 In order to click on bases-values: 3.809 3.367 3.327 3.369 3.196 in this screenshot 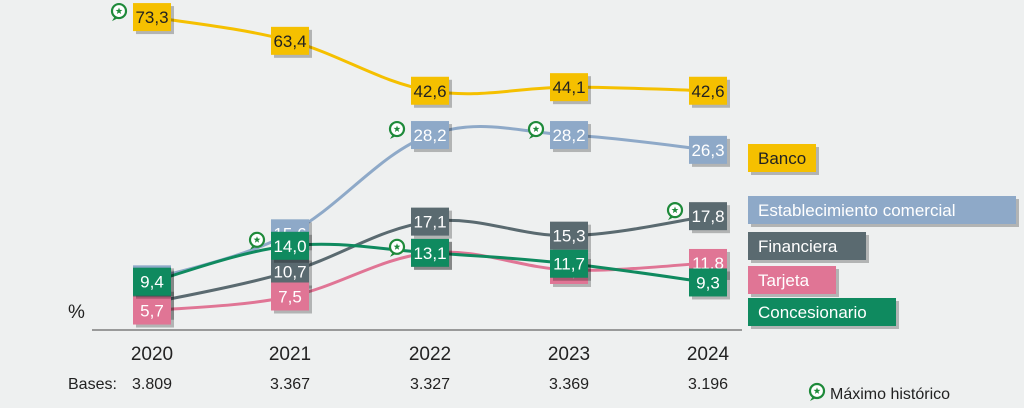, I will do `click(430, 384)`.